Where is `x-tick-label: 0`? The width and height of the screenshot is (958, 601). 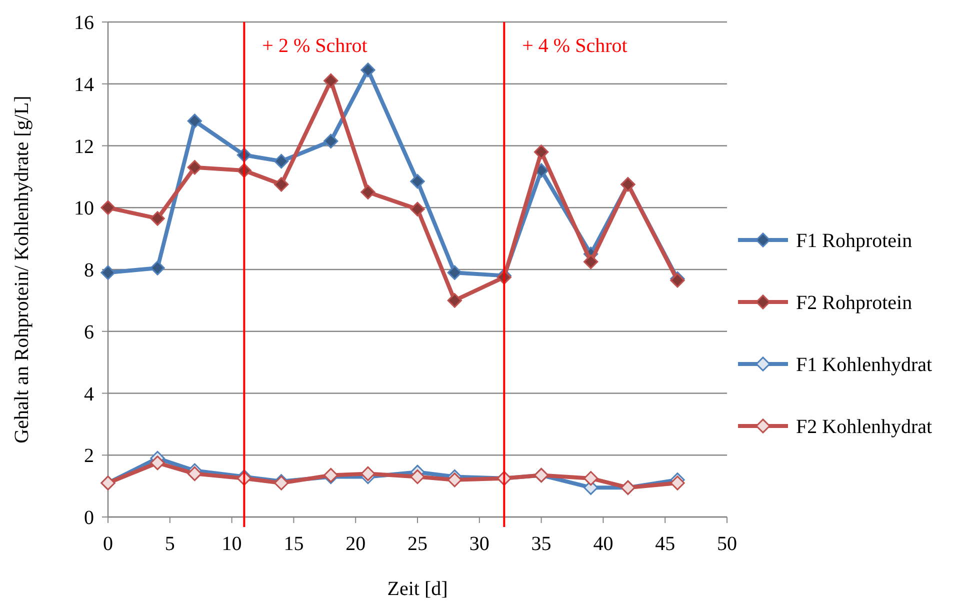 x-tick-label: 0 is located at coordinates (108, 544).